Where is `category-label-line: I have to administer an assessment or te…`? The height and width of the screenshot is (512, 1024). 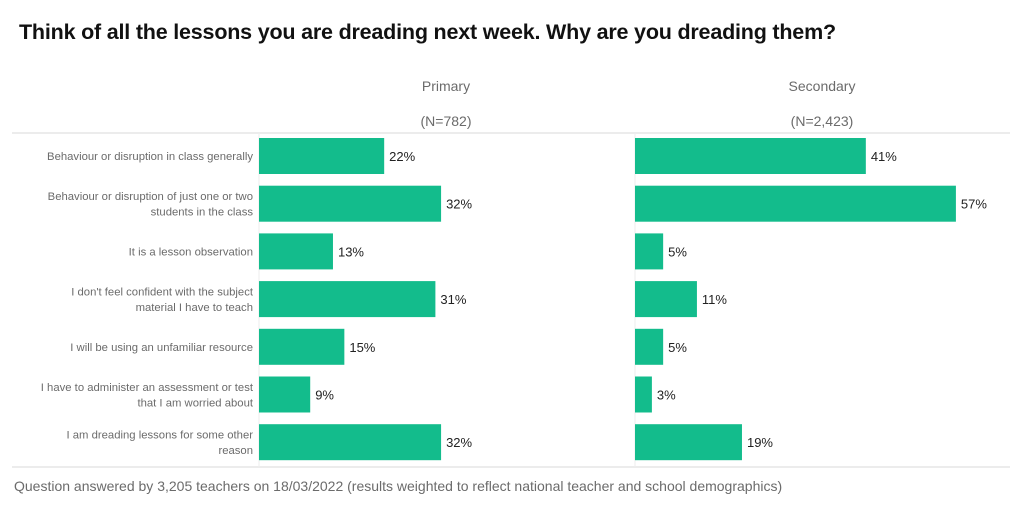 category-label-line: I have to administer an assessment or te… is located at coordinates (147, 388).